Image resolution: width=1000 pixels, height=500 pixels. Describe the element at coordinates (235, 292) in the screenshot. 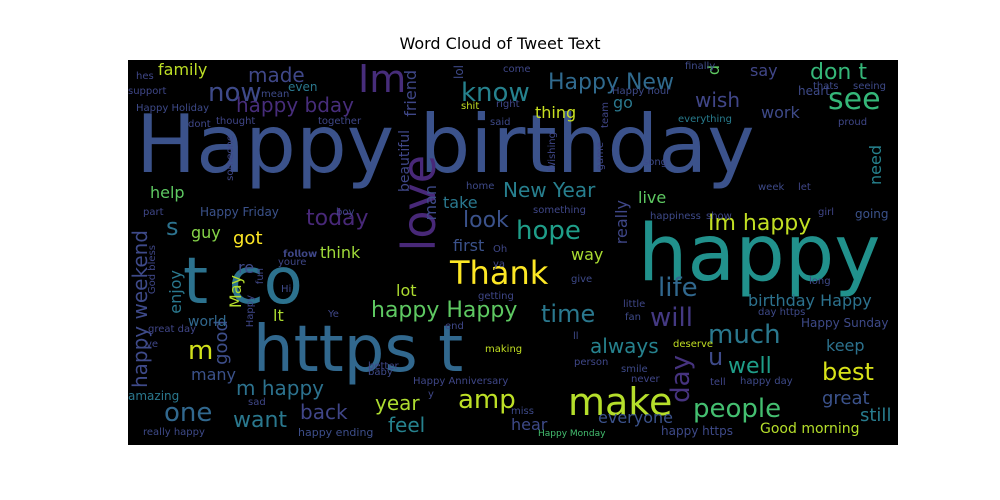

I see `word-cloud-word: May` at that location.